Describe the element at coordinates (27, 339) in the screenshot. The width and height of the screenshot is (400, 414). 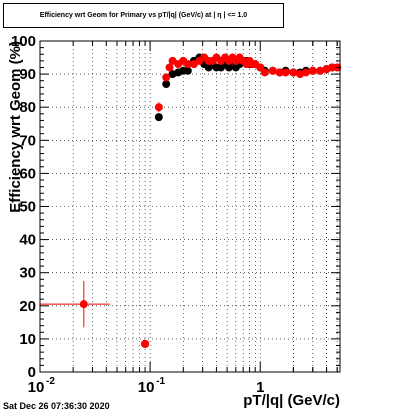
I see `y-tick-label: 10` at that location.